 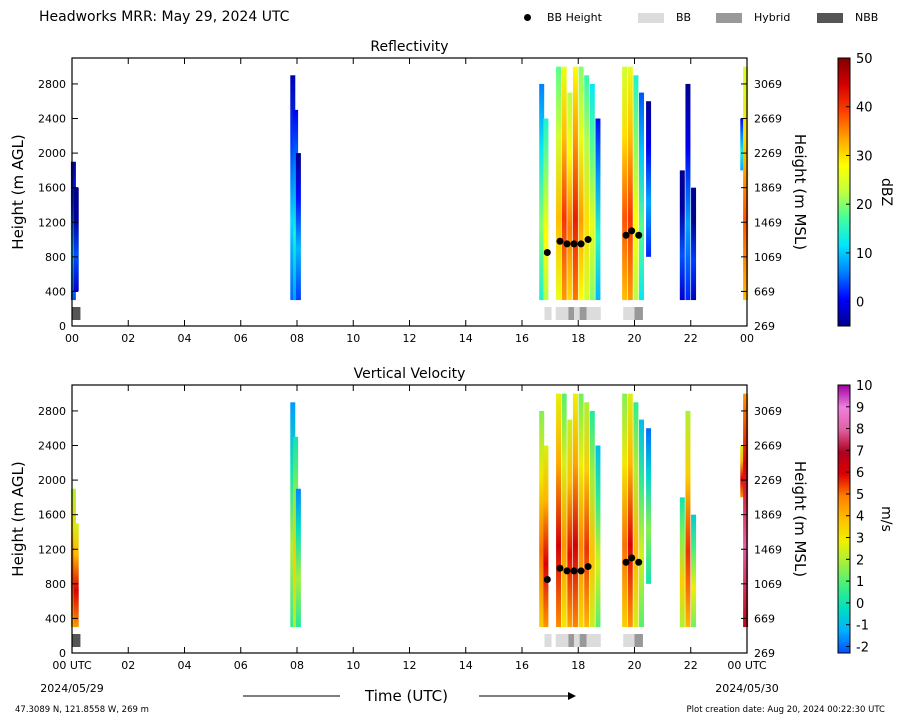 What do you see at coordinates (860, 560) in the screenshot?
I see `colorbar-tick-label: 2` at bounding box center [860, 560].